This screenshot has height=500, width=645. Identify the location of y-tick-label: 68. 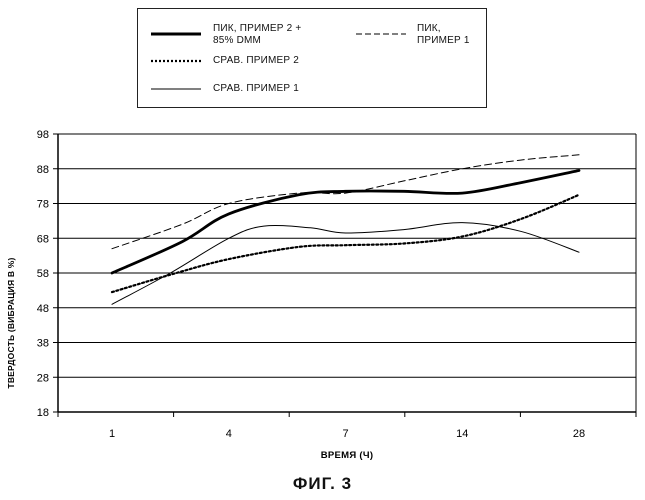
(43, 239).